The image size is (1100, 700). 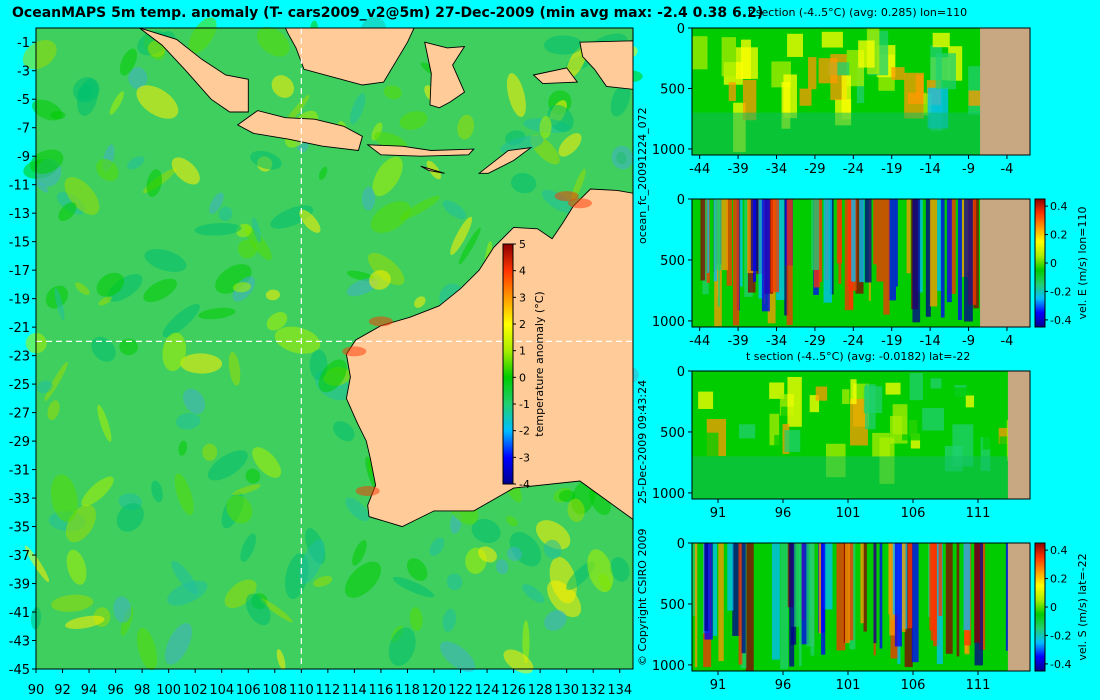 I want to click on tsec_lat-ytick-label: 500, so click(x=672, y=433).